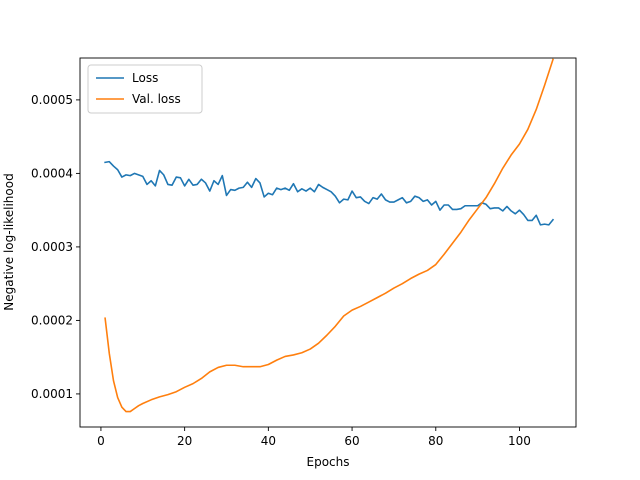 The image size is (640, 480). Describe the element at coordinates (101, 441) in the screenshot. I see `x-tick-label: 0` at that location.